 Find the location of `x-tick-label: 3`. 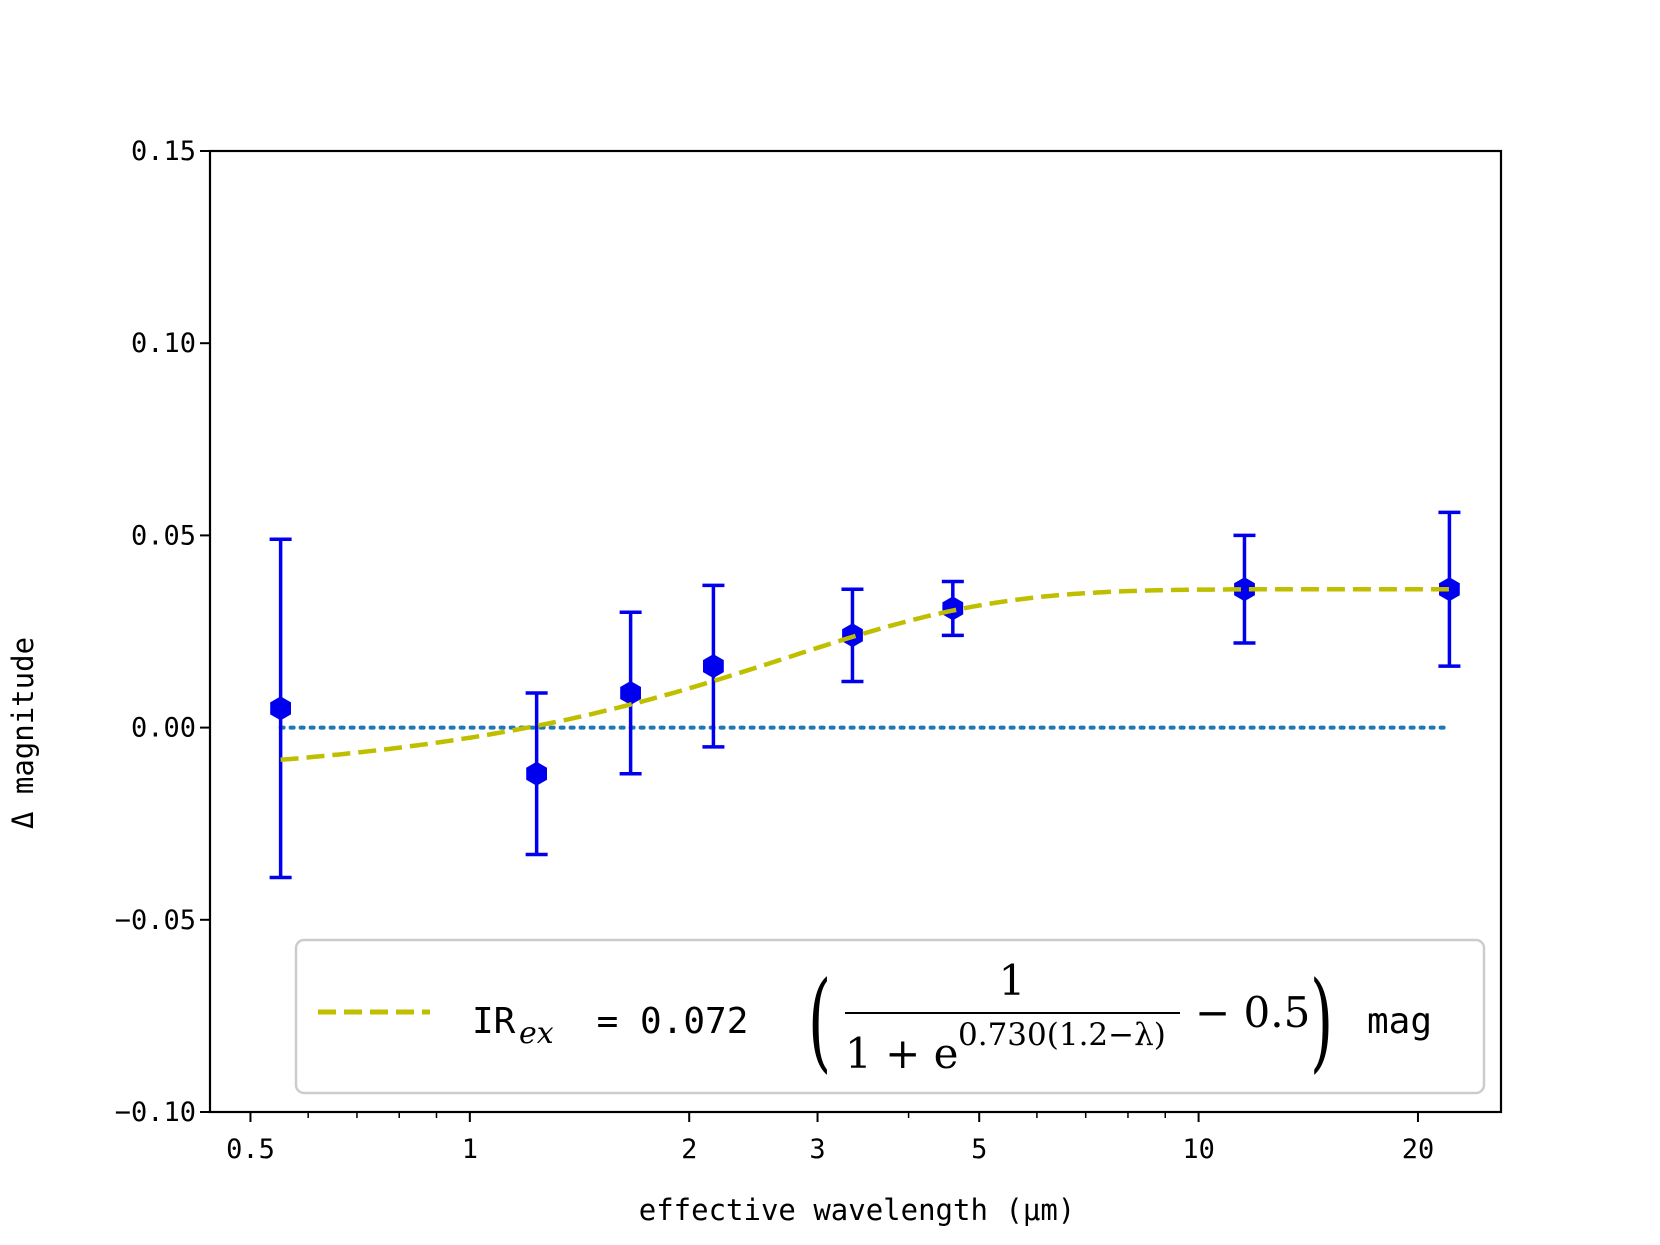

x-tick-label: 3 is located at coordinates (817, 1149).